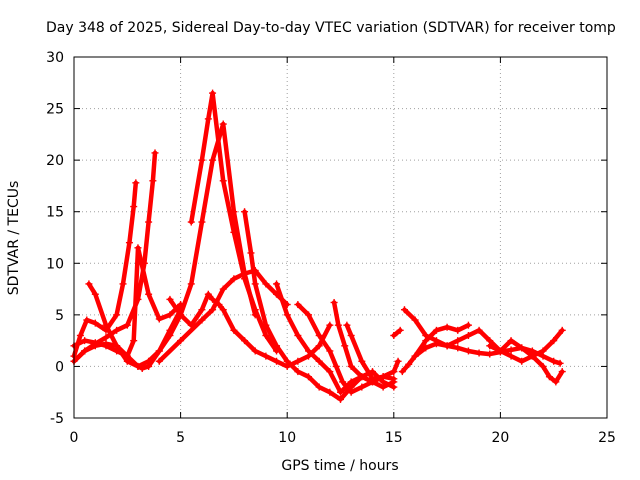  I want to click on y-tick-label: 30, so click(55, 58).